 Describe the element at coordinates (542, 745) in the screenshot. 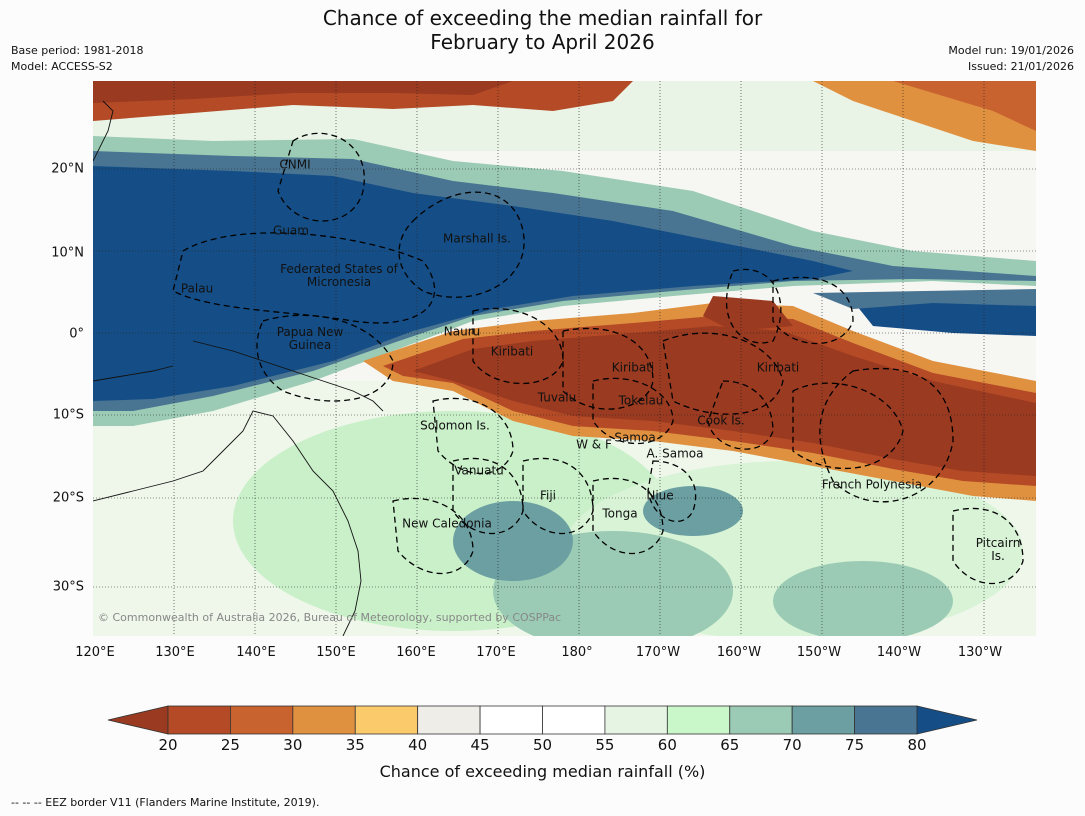

I see `colorbar-tick-50: 50` at that location.